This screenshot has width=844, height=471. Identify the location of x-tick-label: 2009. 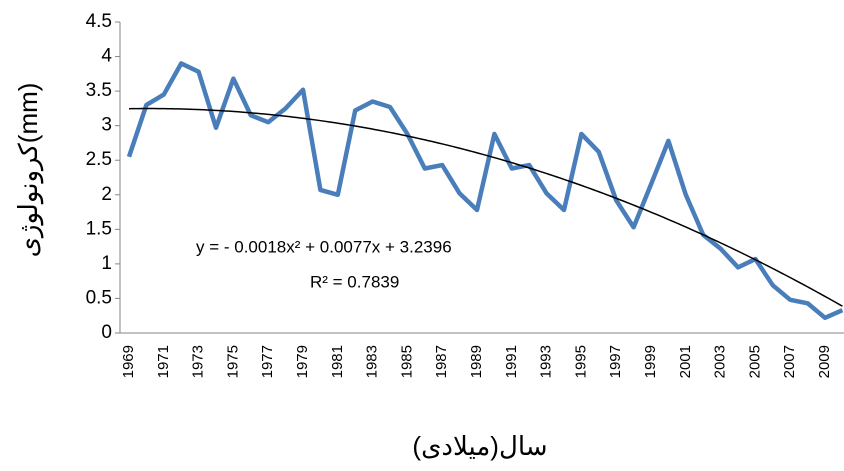
(824, 361).